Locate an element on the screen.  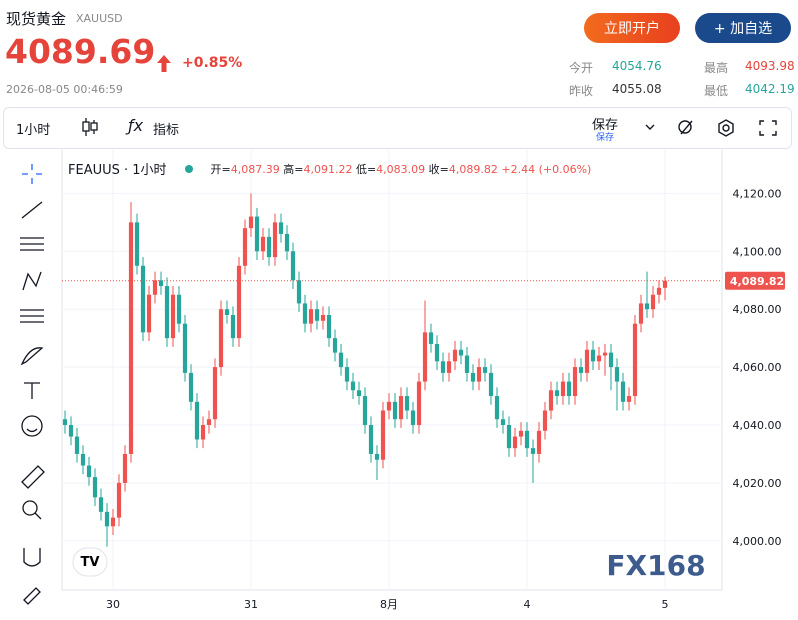
toolbar is located at coordinates (397, 128).